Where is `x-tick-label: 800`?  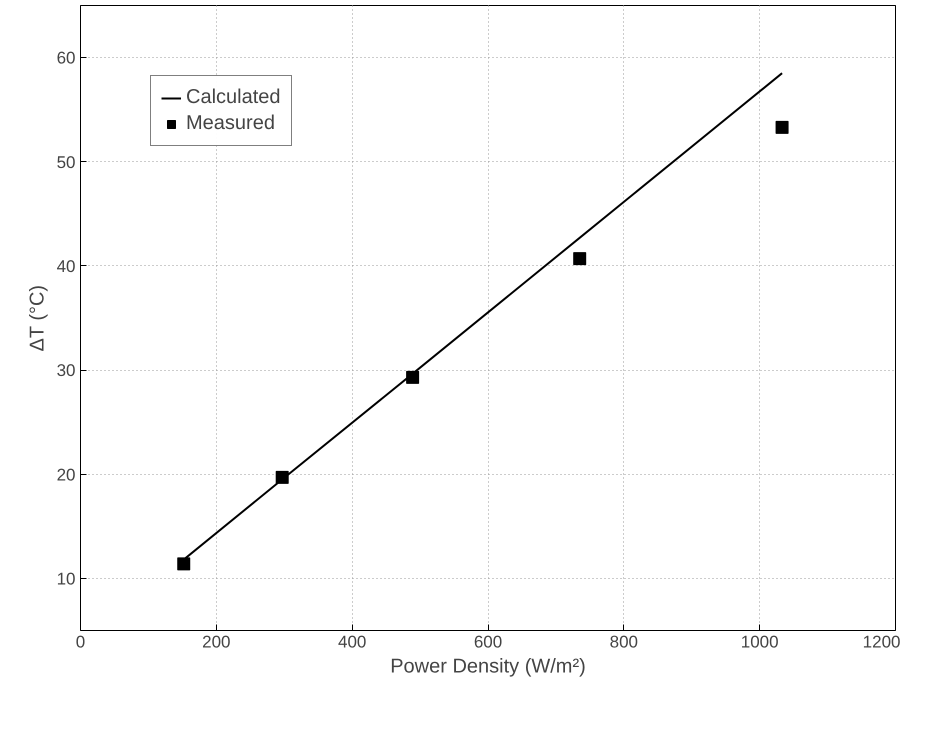 x-tick-label: 800 is located at coordinates (624, 642).